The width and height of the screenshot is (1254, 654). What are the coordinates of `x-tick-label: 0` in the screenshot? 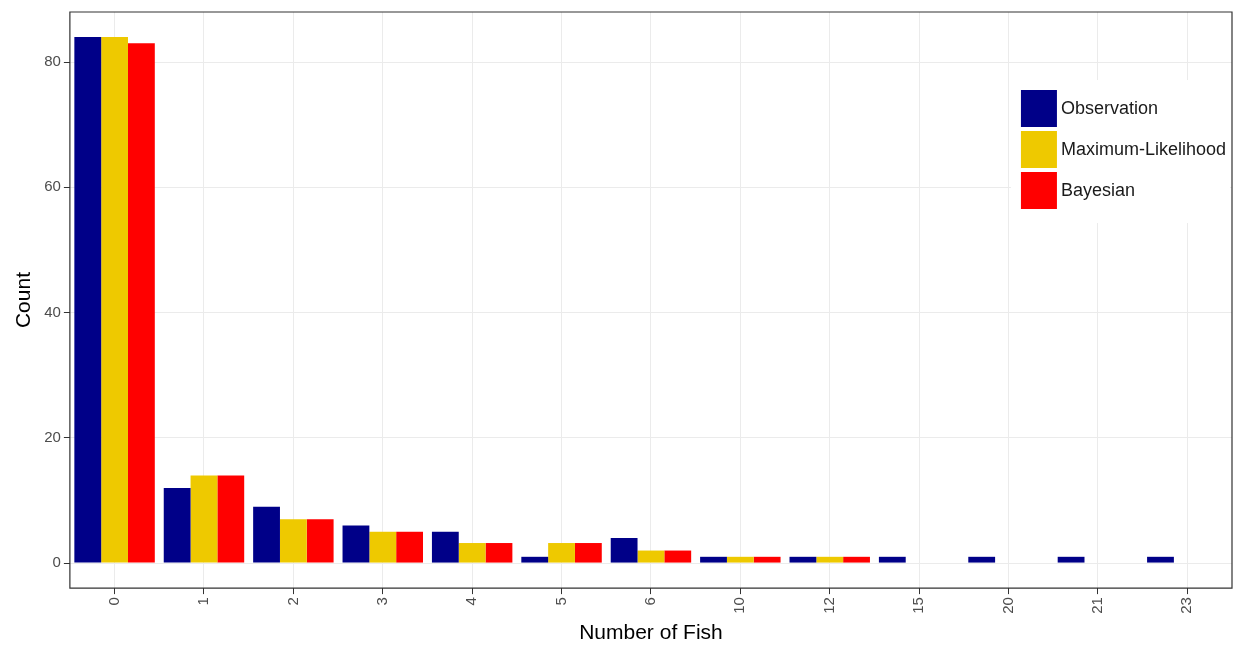 It's located at (113, 601).